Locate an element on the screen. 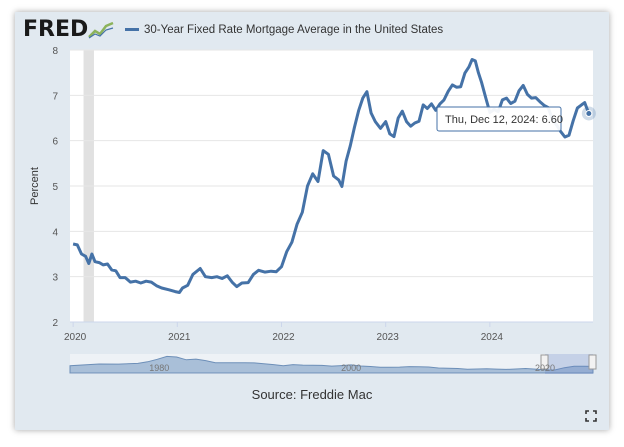 The image size is (624, 447). navigator-handle-right is located at coordinates (592, 362).